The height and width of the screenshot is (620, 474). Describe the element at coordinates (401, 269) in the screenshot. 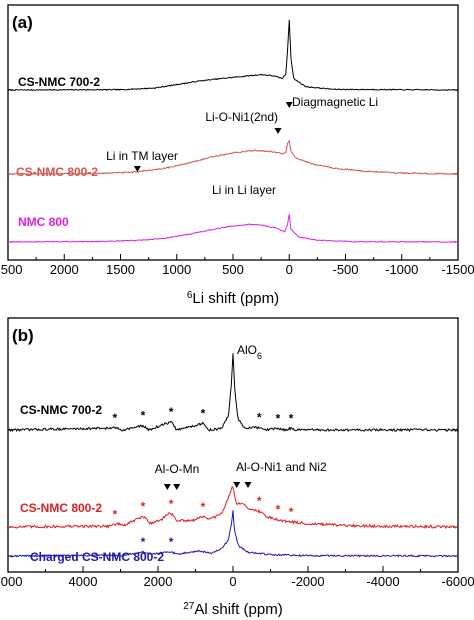

I see `x-tick-label: -1000` at that location.